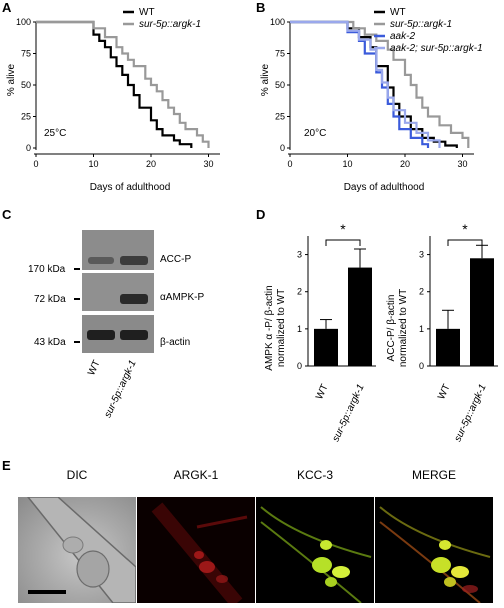 The height and width of the screenshot is (608, 504). What do you see at coordinates (94, 368) in the screenshot?
I see `lane-label-wt: WT` at bounding box center [94, 368].